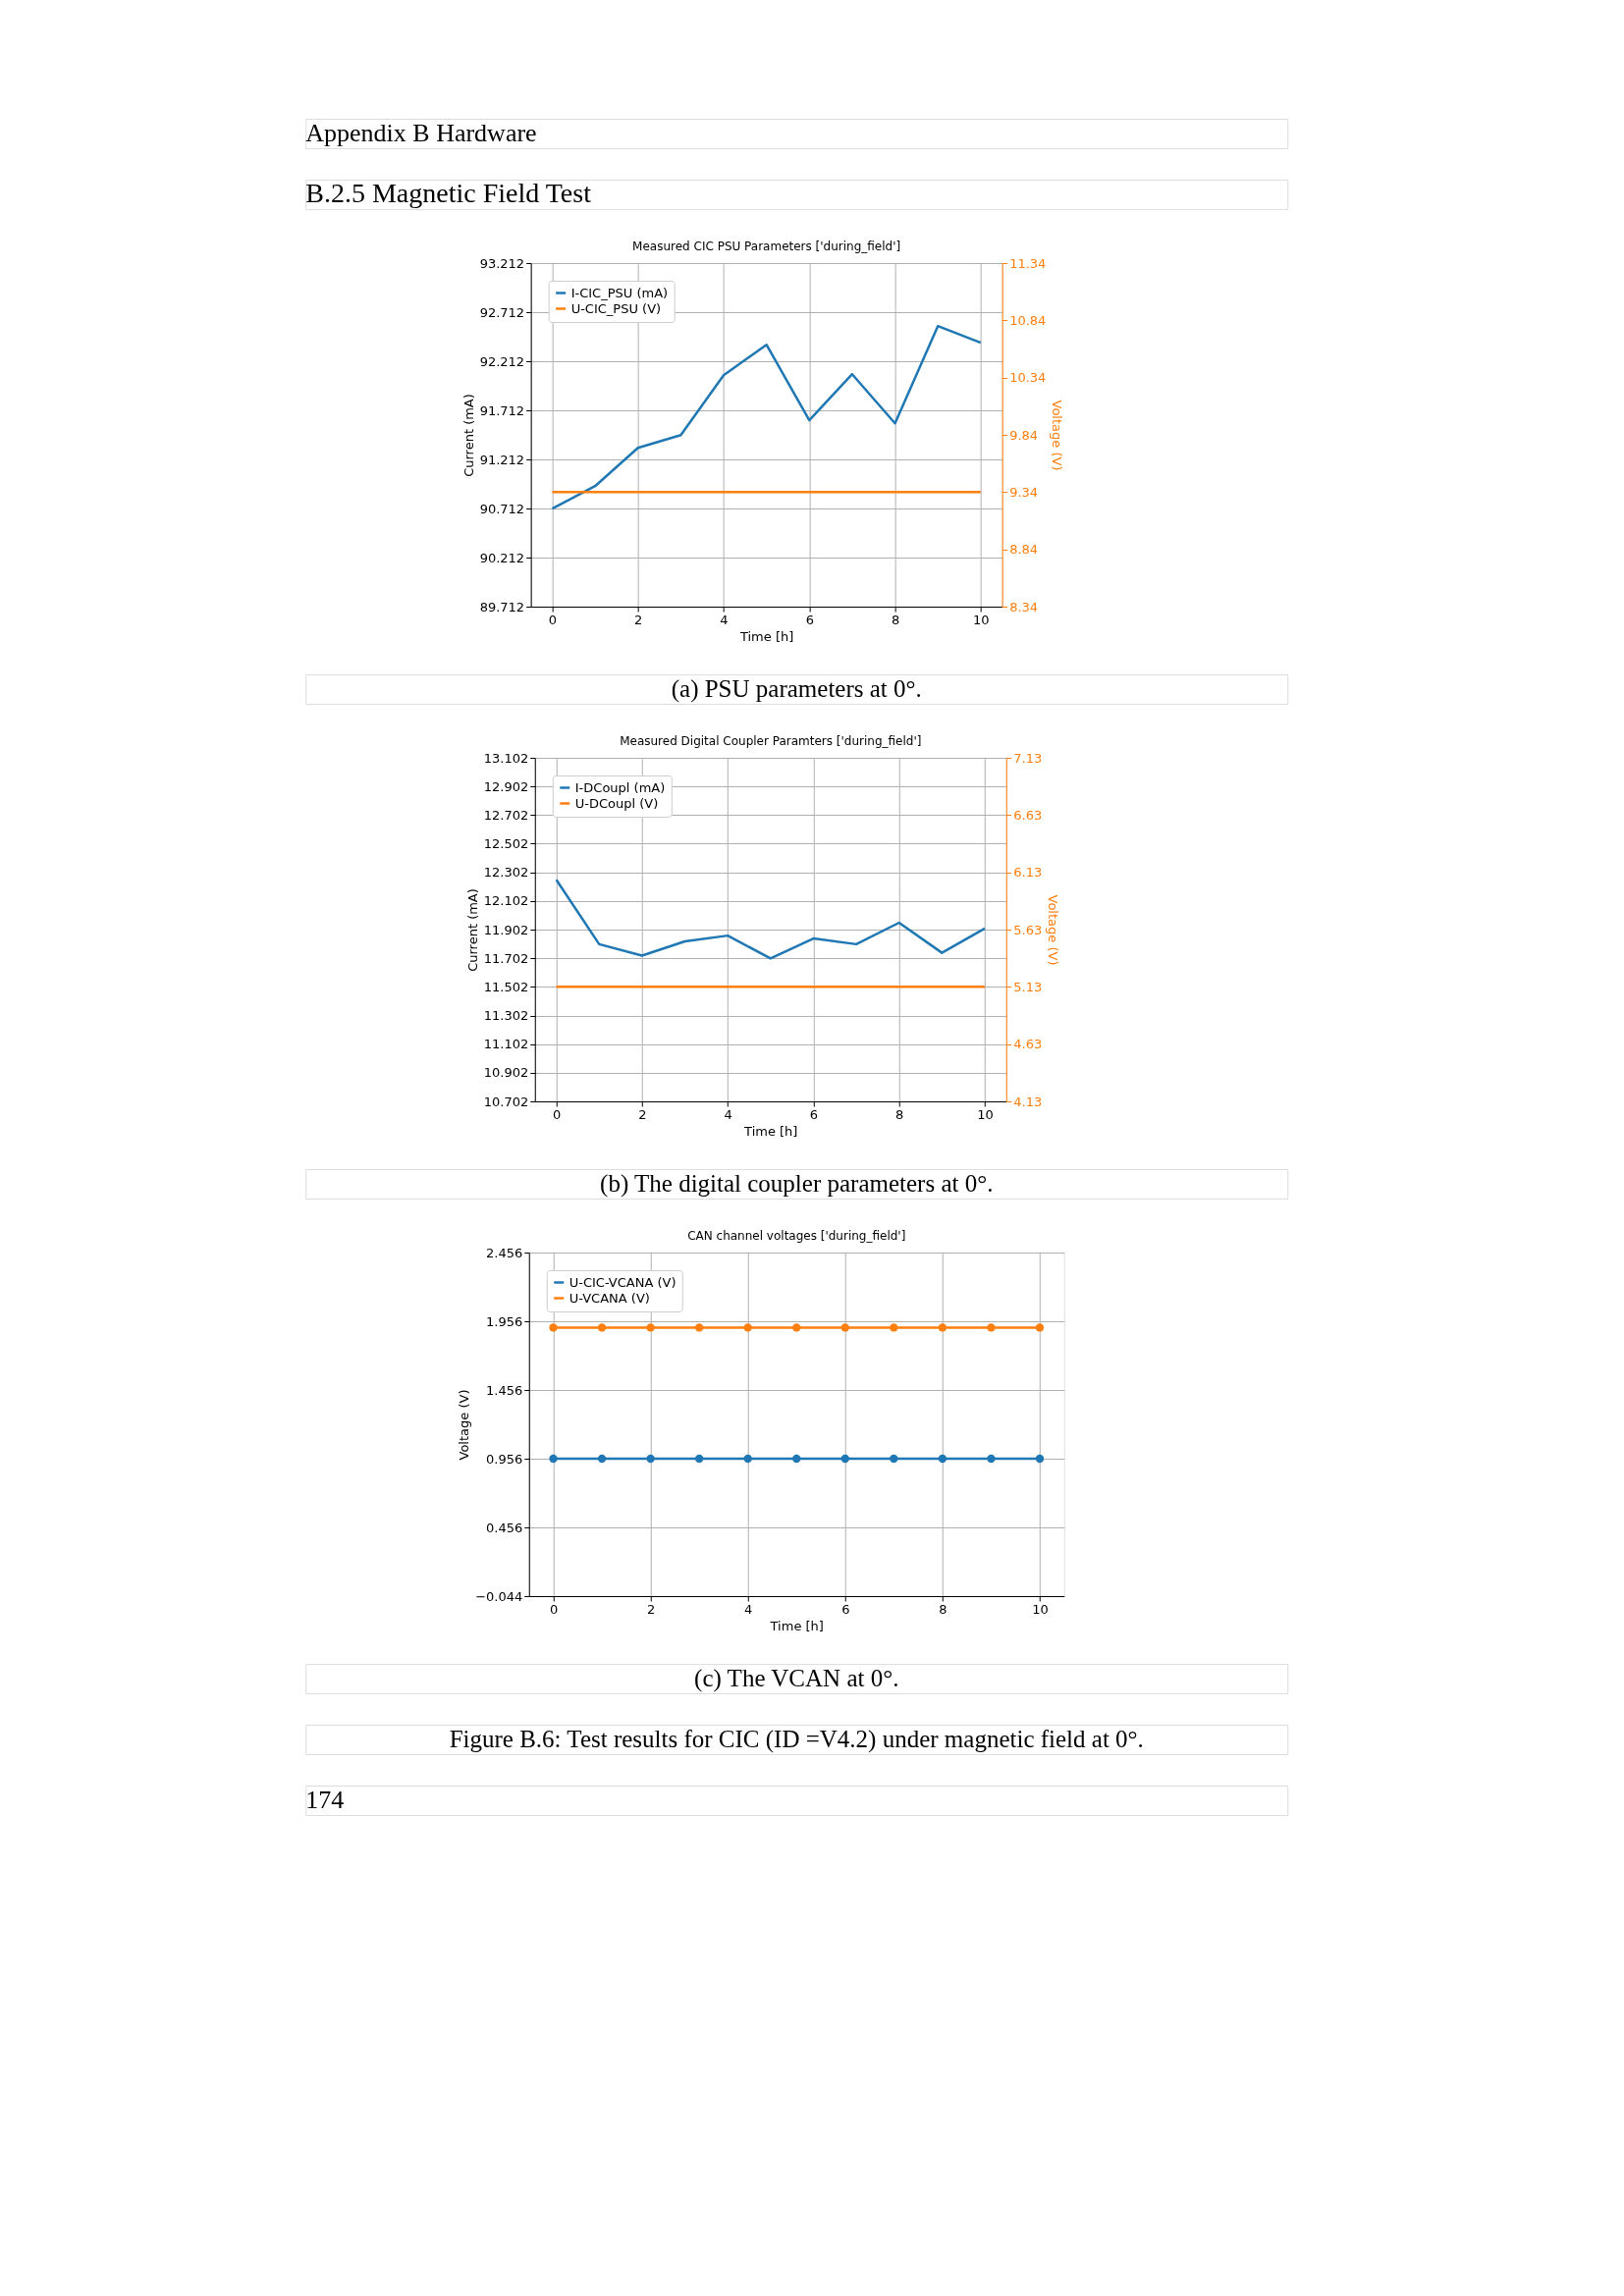  I want to click on legend-label: U-CIC-VCANA (V), so click(622, 1282).